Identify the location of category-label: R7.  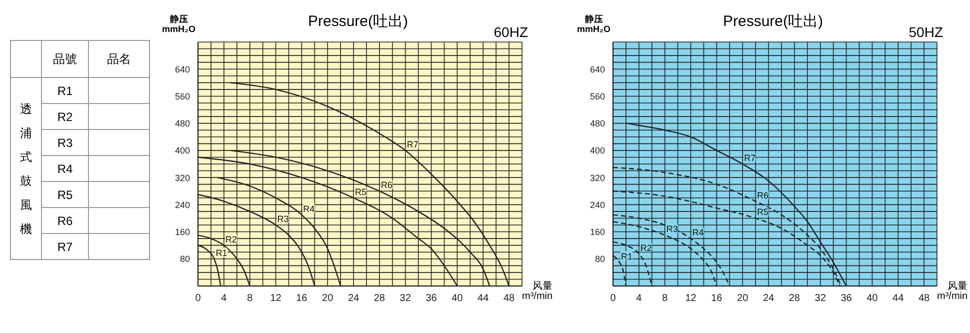
(65, 247).